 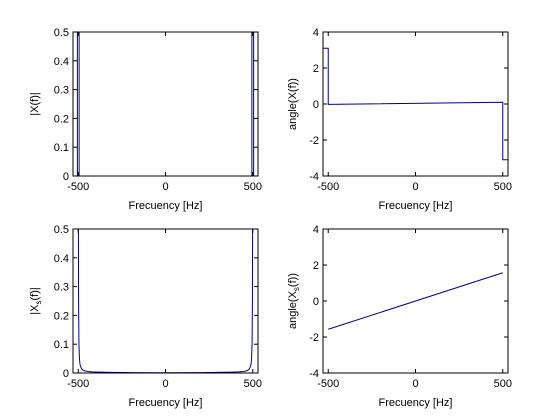 I want to click on y-axis-label: angle(X(f)), so click(x=293, y=104).